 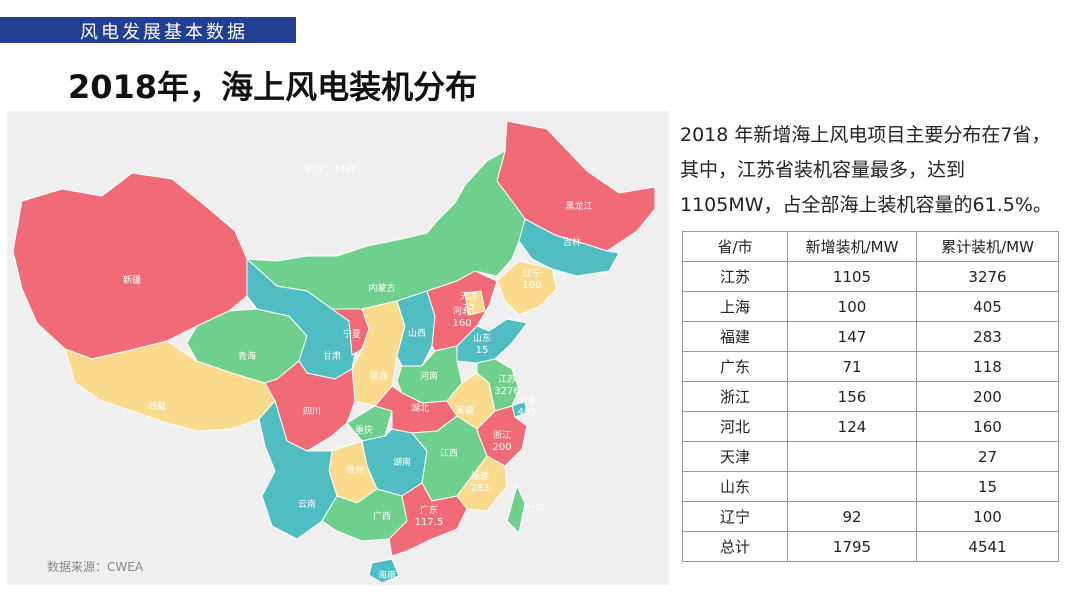 What do you see at coordinates (134, 266) in the screenshot?
I see `province-xinjiang` at bounding box center [134, 266].